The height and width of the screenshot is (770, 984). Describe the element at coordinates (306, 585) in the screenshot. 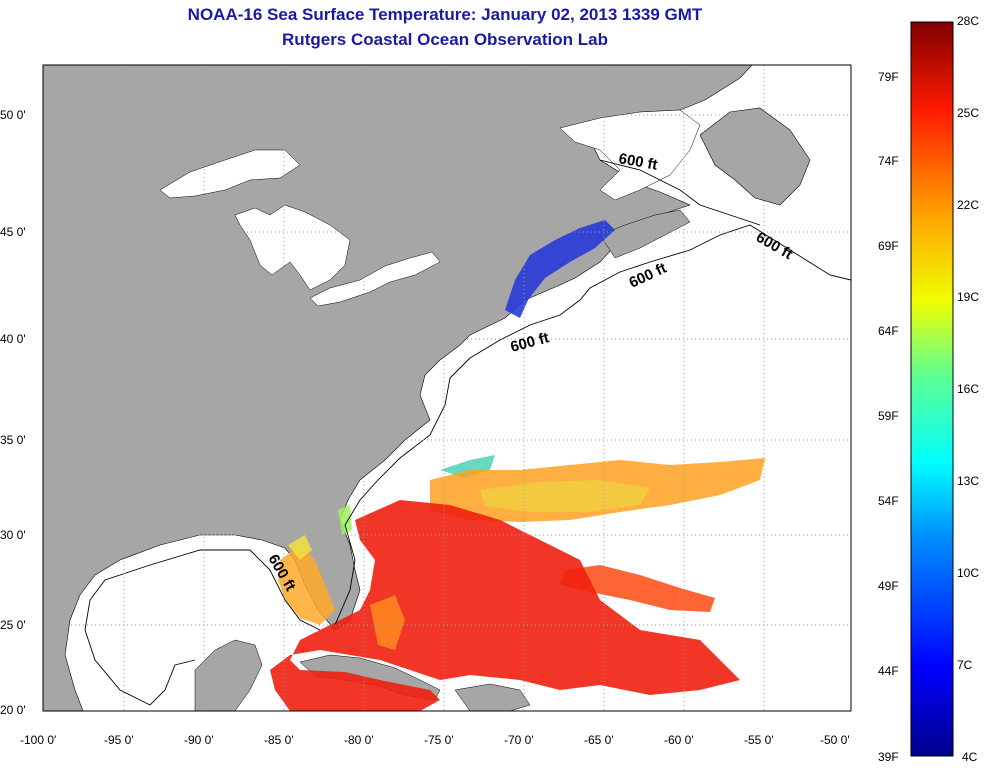

I see `sst-orange-florida` at that location.